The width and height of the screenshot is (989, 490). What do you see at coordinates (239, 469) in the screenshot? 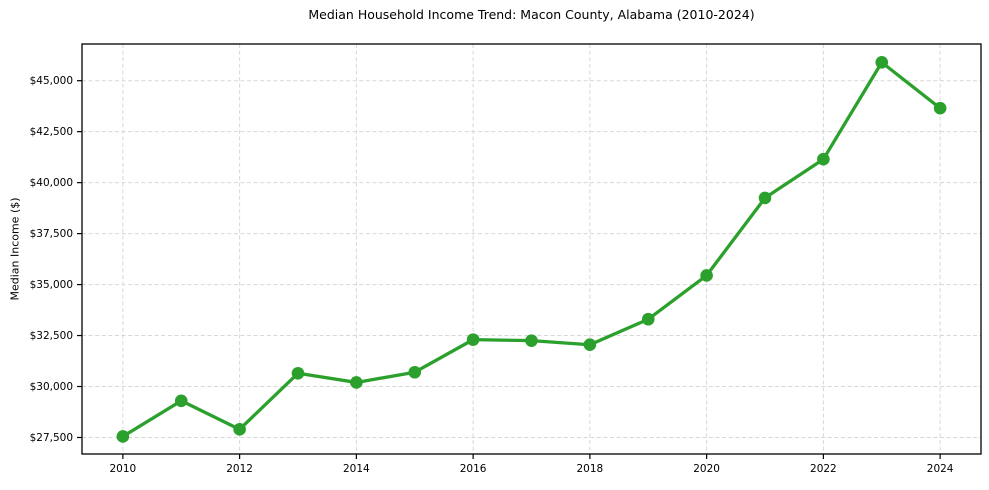
I see `x-tick-label: 2012` at bounding box center [239, 469].